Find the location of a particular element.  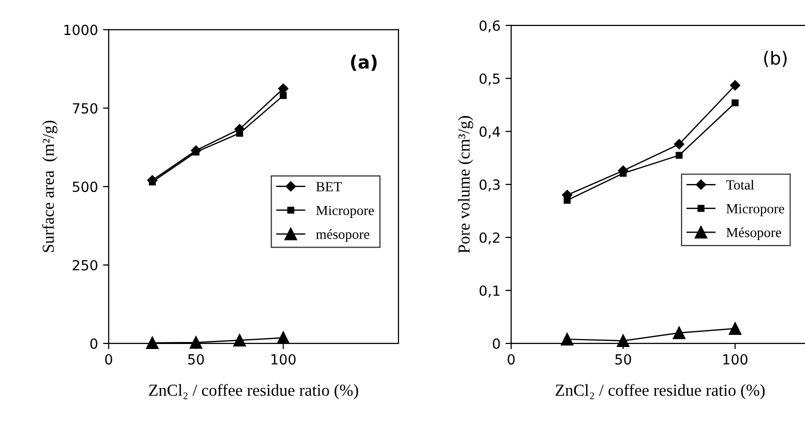

annotation: (b) is located at coordinates (775, 58).